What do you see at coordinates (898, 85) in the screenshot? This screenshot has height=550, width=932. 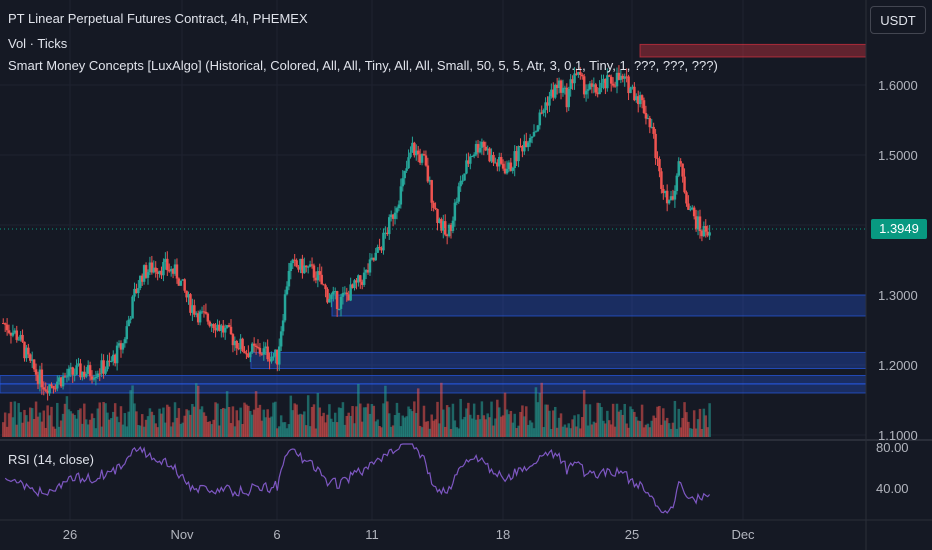 I see `price-tick-label: 1.6000` at bounding box center [898, 85].